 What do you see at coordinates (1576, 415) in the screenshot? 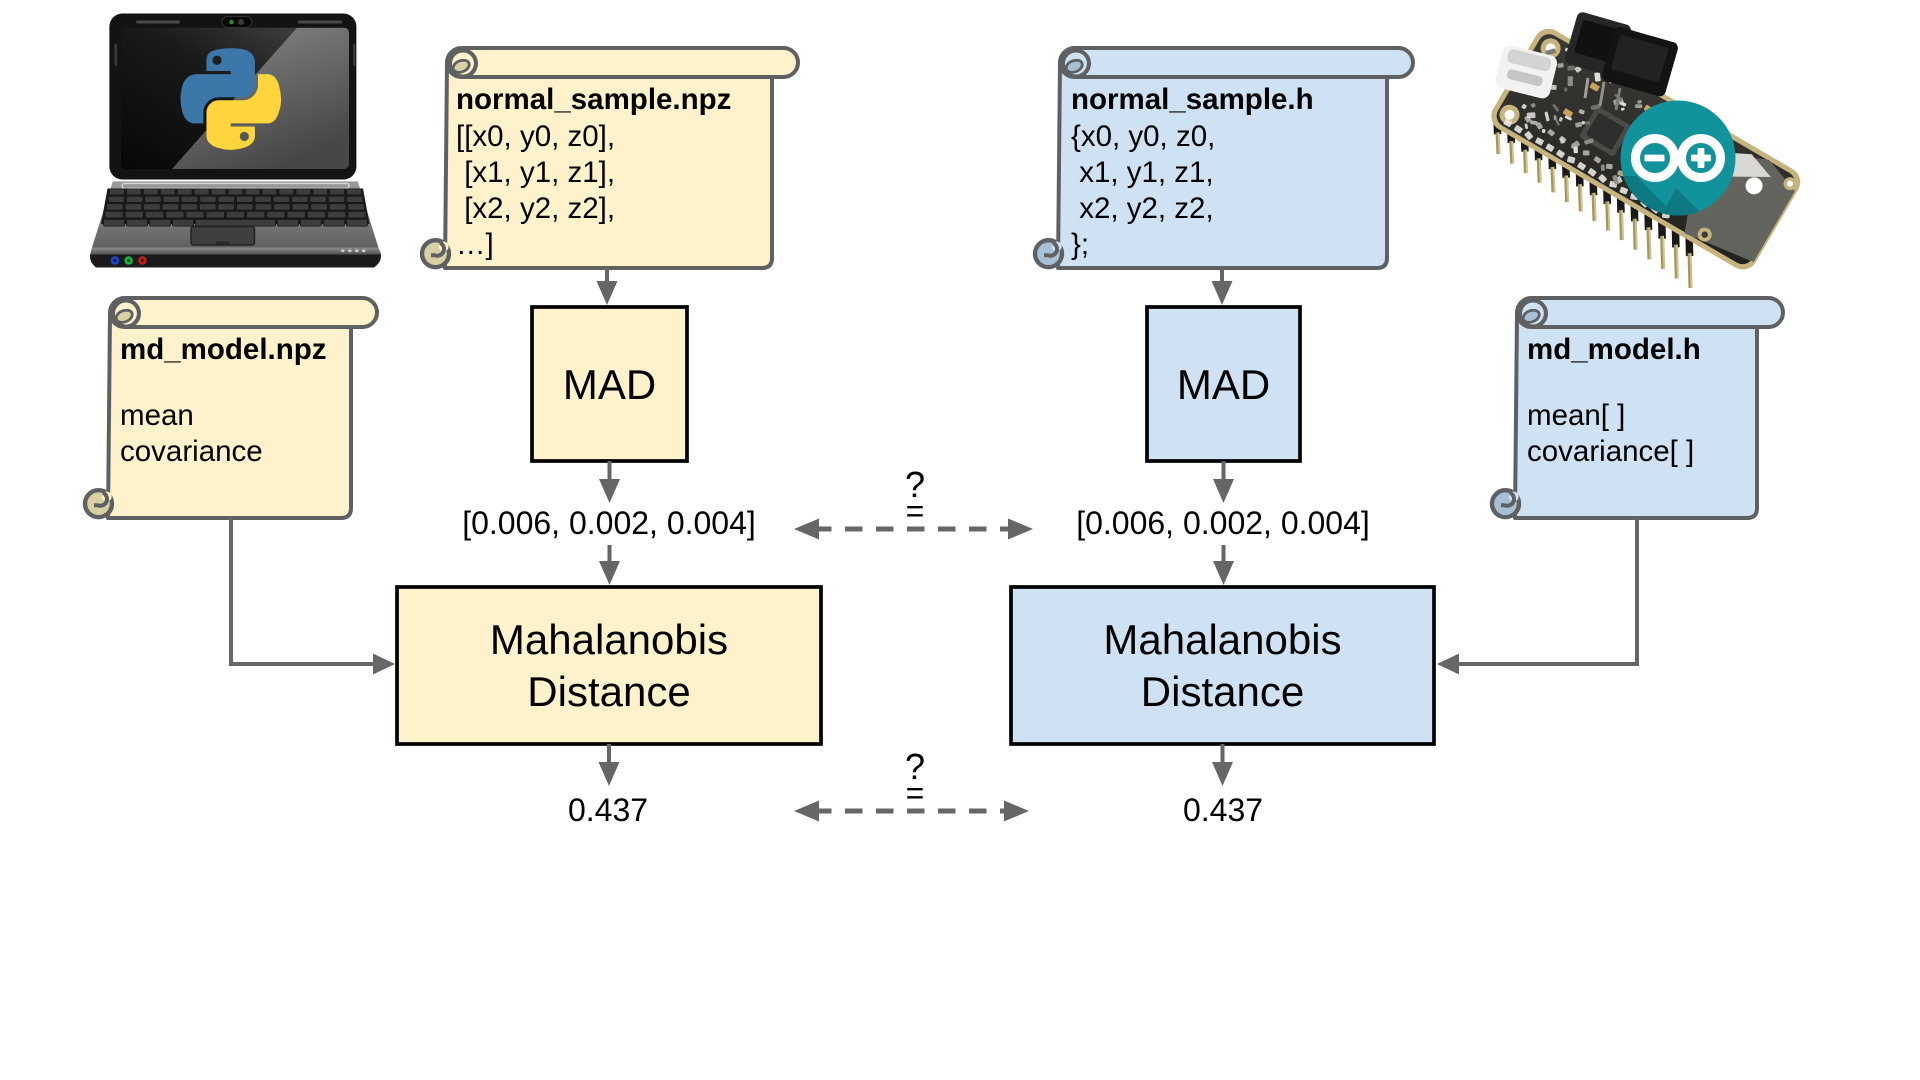
I see `svg-text: mean[ ]` at bounding box center [1576, 415].